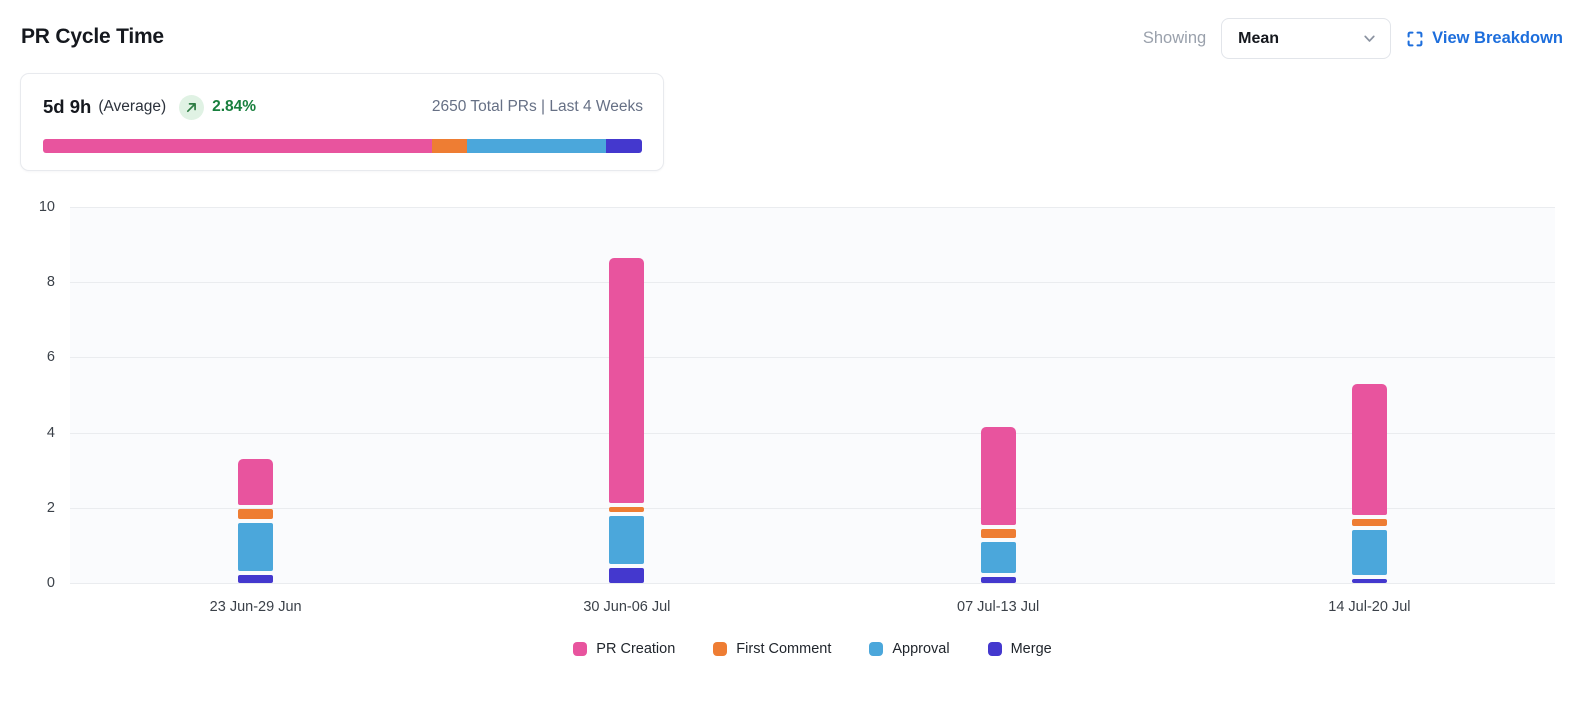 The width and height of the screenshot is (1589, 710). I want to click on x-axis-label: 07 Jul-13 Jul, so click(998, 607).